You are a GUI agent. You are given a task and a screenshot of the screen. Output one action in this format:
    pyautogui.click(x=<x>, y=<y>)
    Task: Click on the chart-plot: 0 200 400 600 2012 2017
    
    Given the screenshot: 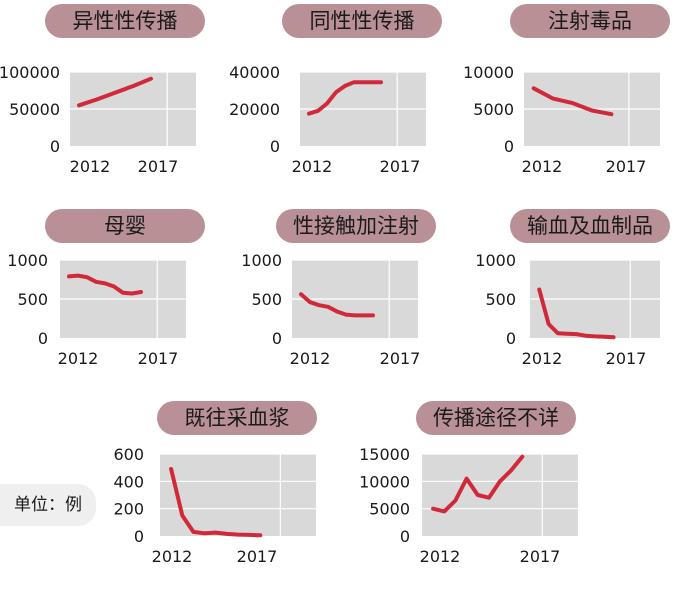 What is the action you would take?
    pyautogui.click(x=214, y=505)
    